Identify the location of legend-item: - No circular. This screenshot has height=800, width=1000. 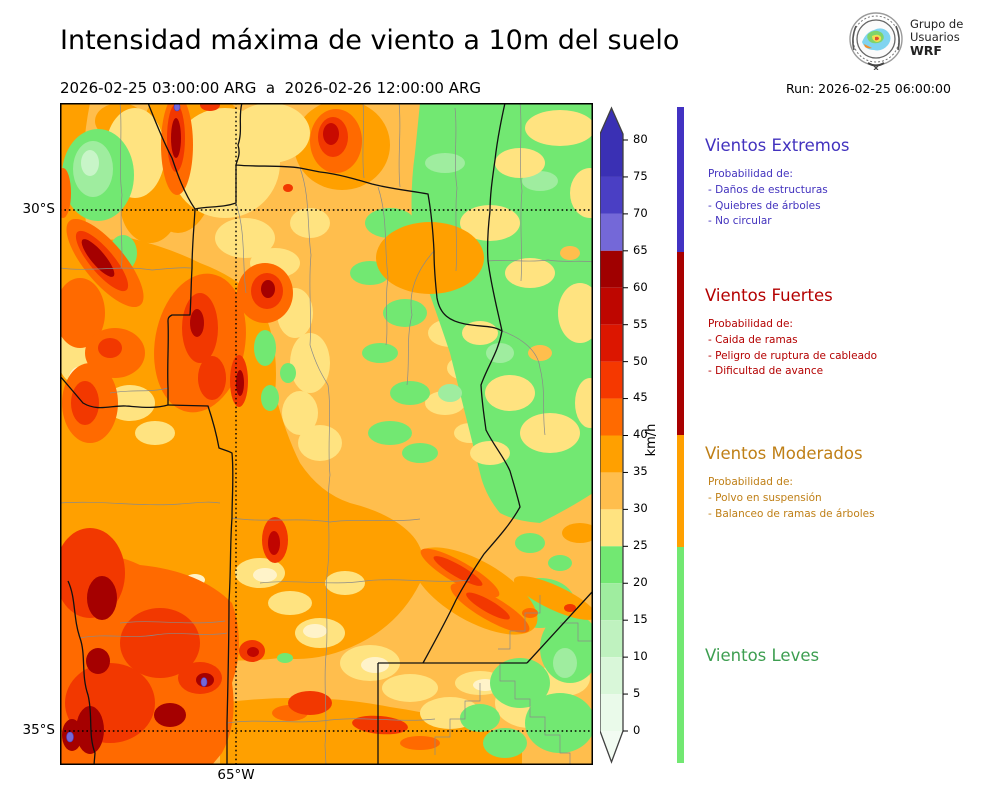
(740, 221).